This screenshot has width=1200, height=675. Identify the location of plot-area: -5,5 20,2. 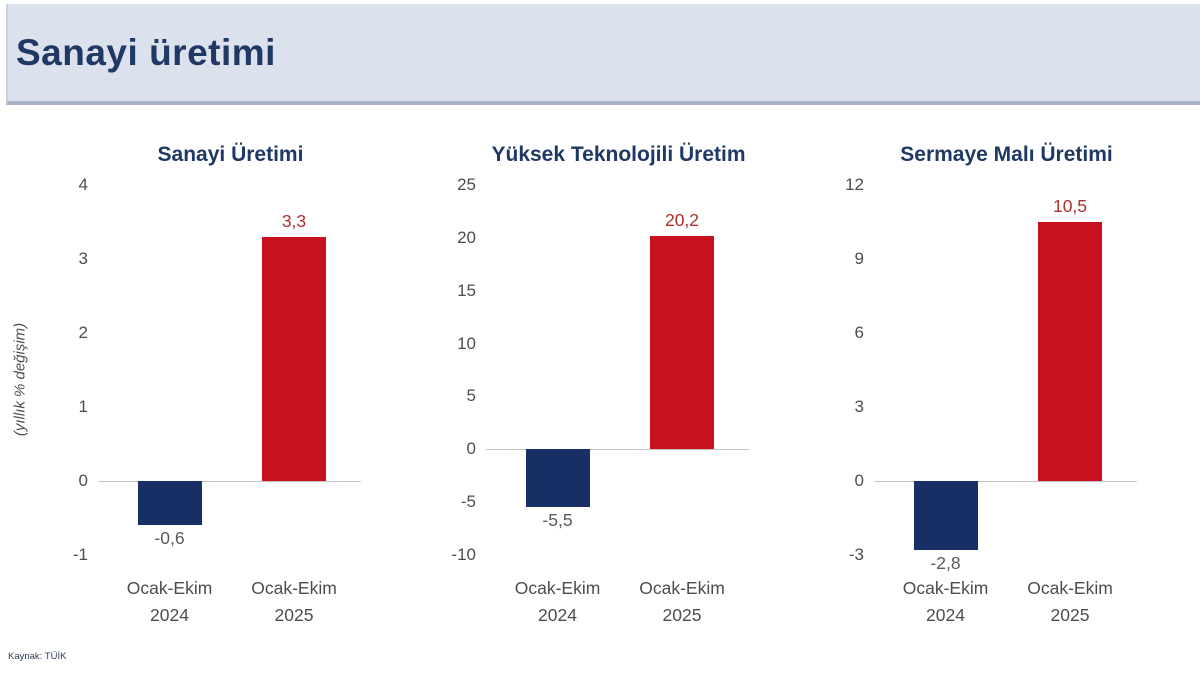
(618, 370).